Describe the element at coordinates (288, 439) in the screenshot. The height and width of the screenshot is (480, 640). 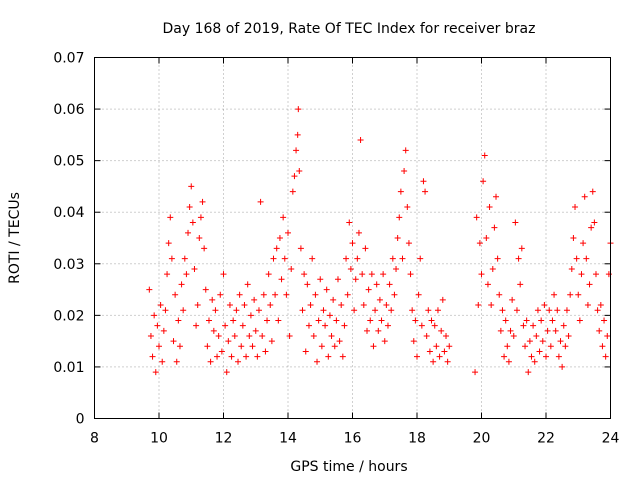
I see `x-tick-label: 14` at that location.